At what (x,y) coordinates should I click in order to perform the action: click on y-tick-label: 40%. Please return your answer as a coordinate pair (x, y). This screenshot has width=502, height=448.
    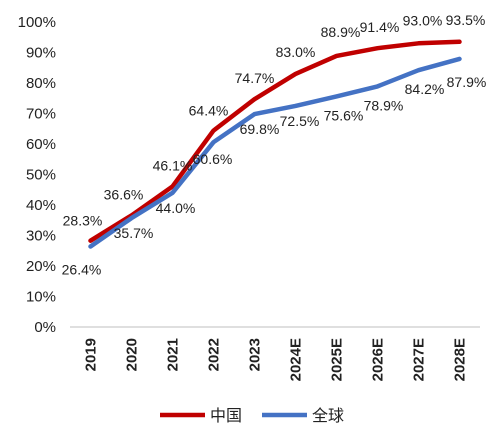
    Looking at the image, I should click on (41, 205).